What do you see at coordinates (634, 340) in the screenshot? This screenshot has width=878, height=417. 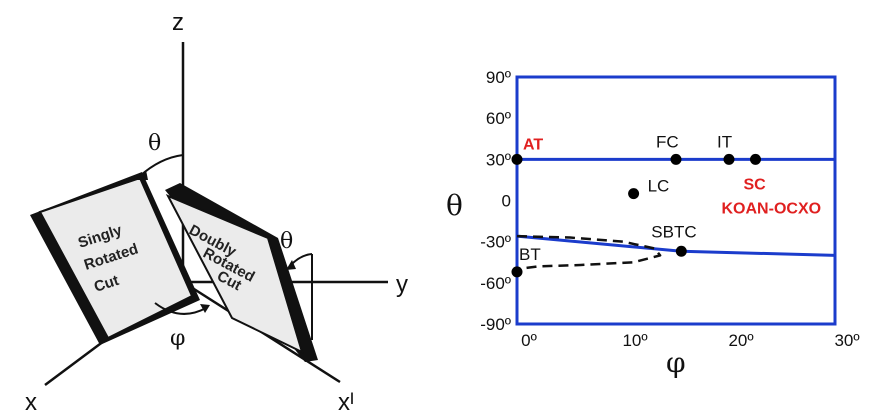 I see `x-tick-label: 10º` at bounding box center [634, 340].